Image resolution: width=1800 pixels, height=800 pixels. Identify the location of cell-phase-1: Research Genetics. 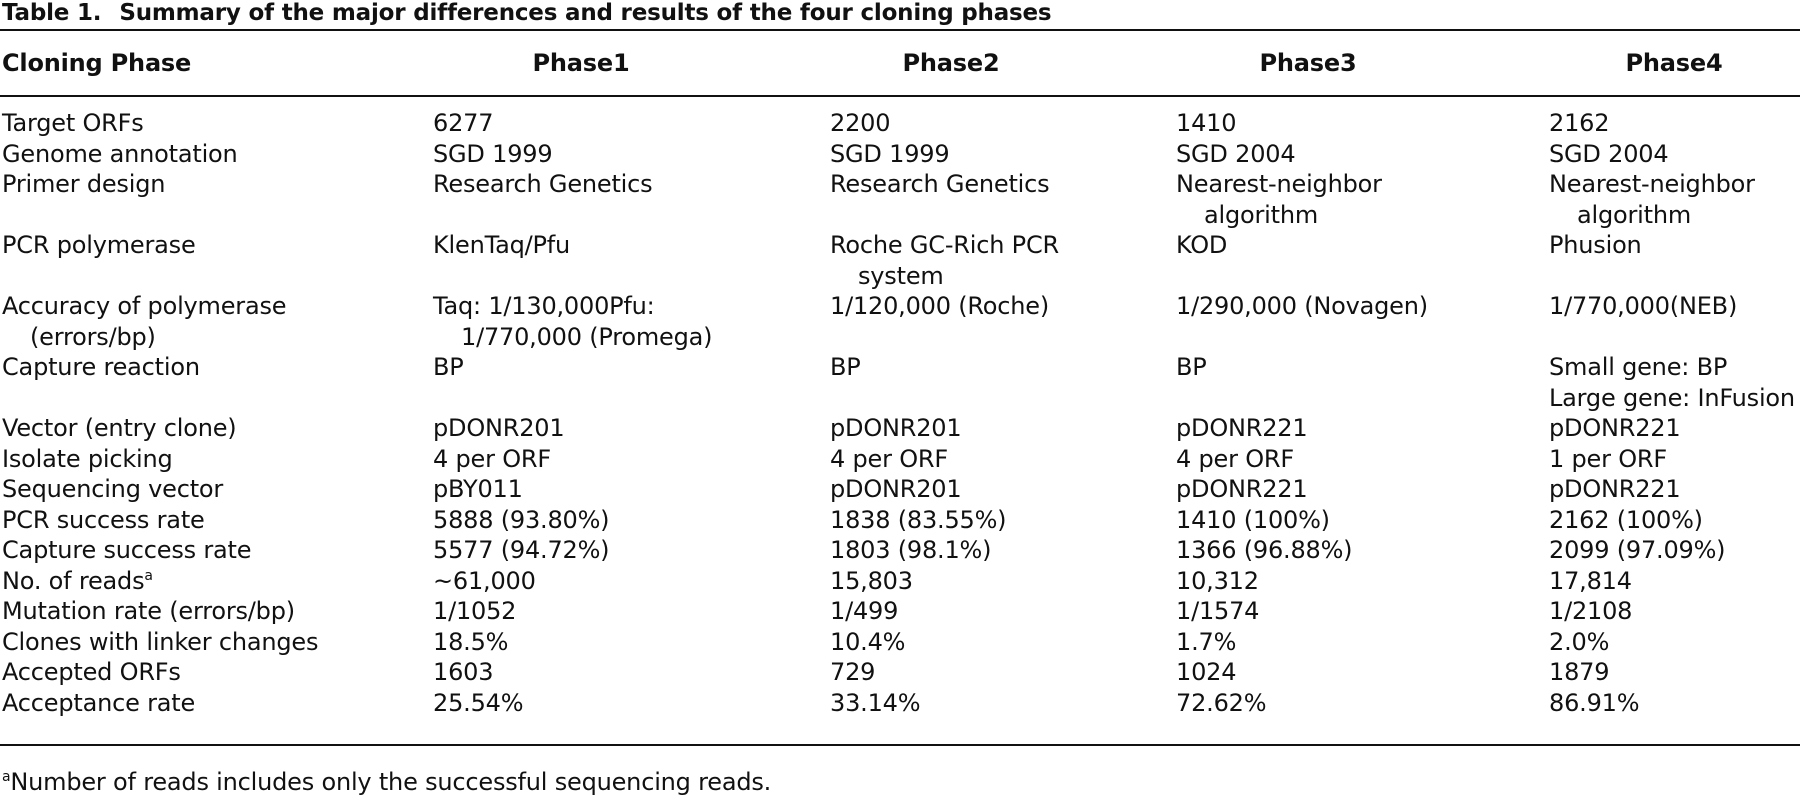
(625, 184).